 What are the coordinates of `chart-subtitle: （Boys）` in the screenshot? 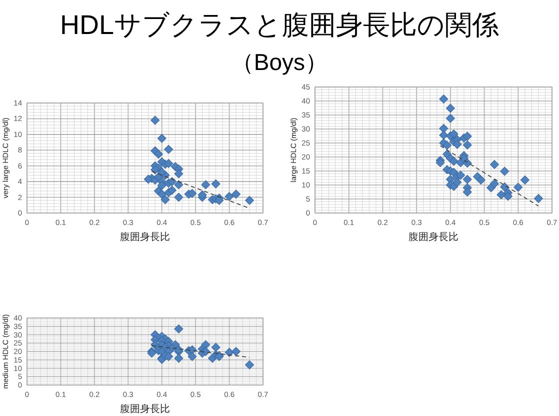 It's located at (279, 62).